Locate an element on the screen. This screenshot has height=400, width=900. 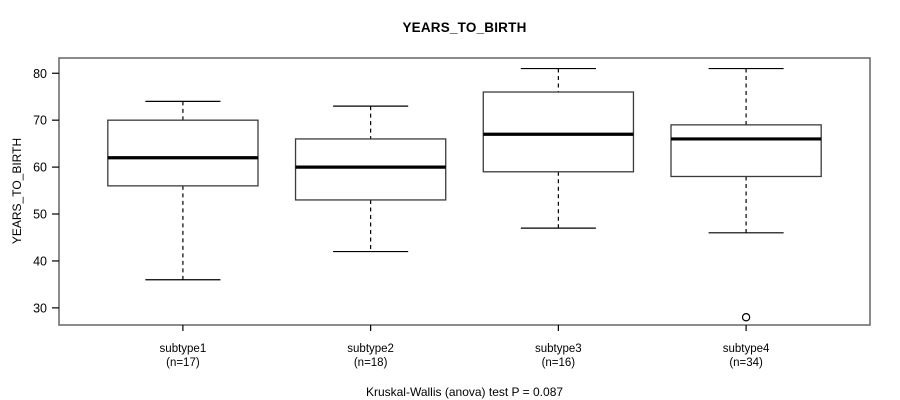
y-tick-label: 80 is located at coordinates (40, 74).